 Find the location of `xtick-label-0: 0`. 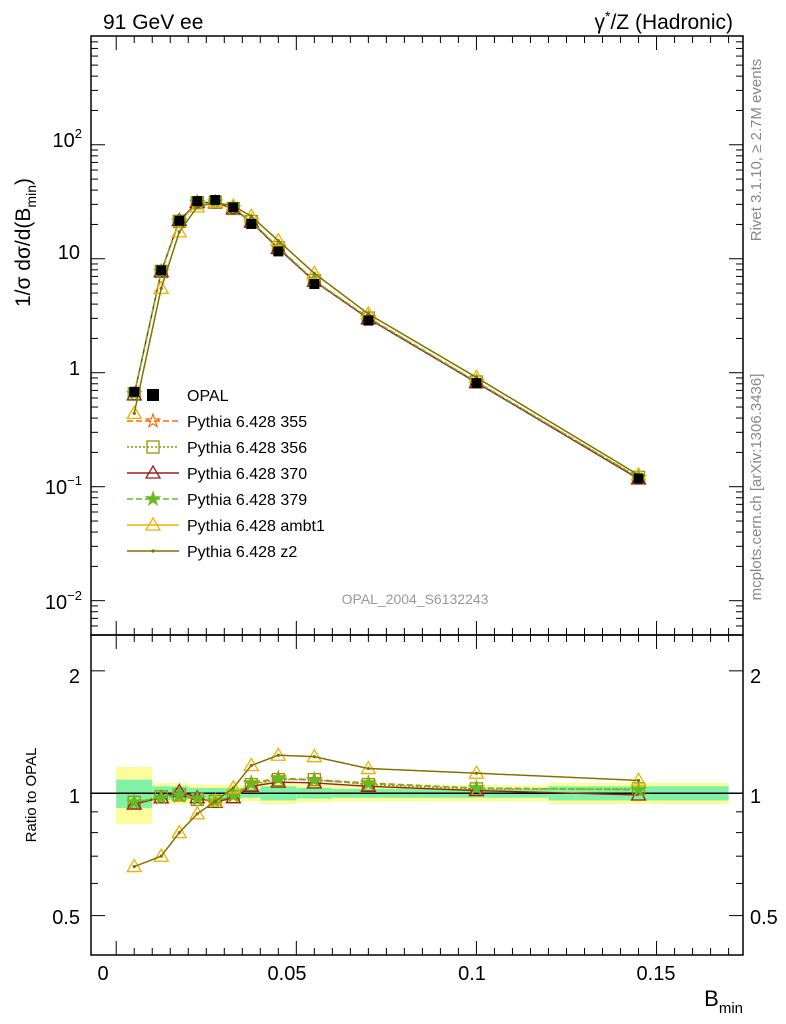

xtick-label-0: 0 is located at coordinates (102, 974).